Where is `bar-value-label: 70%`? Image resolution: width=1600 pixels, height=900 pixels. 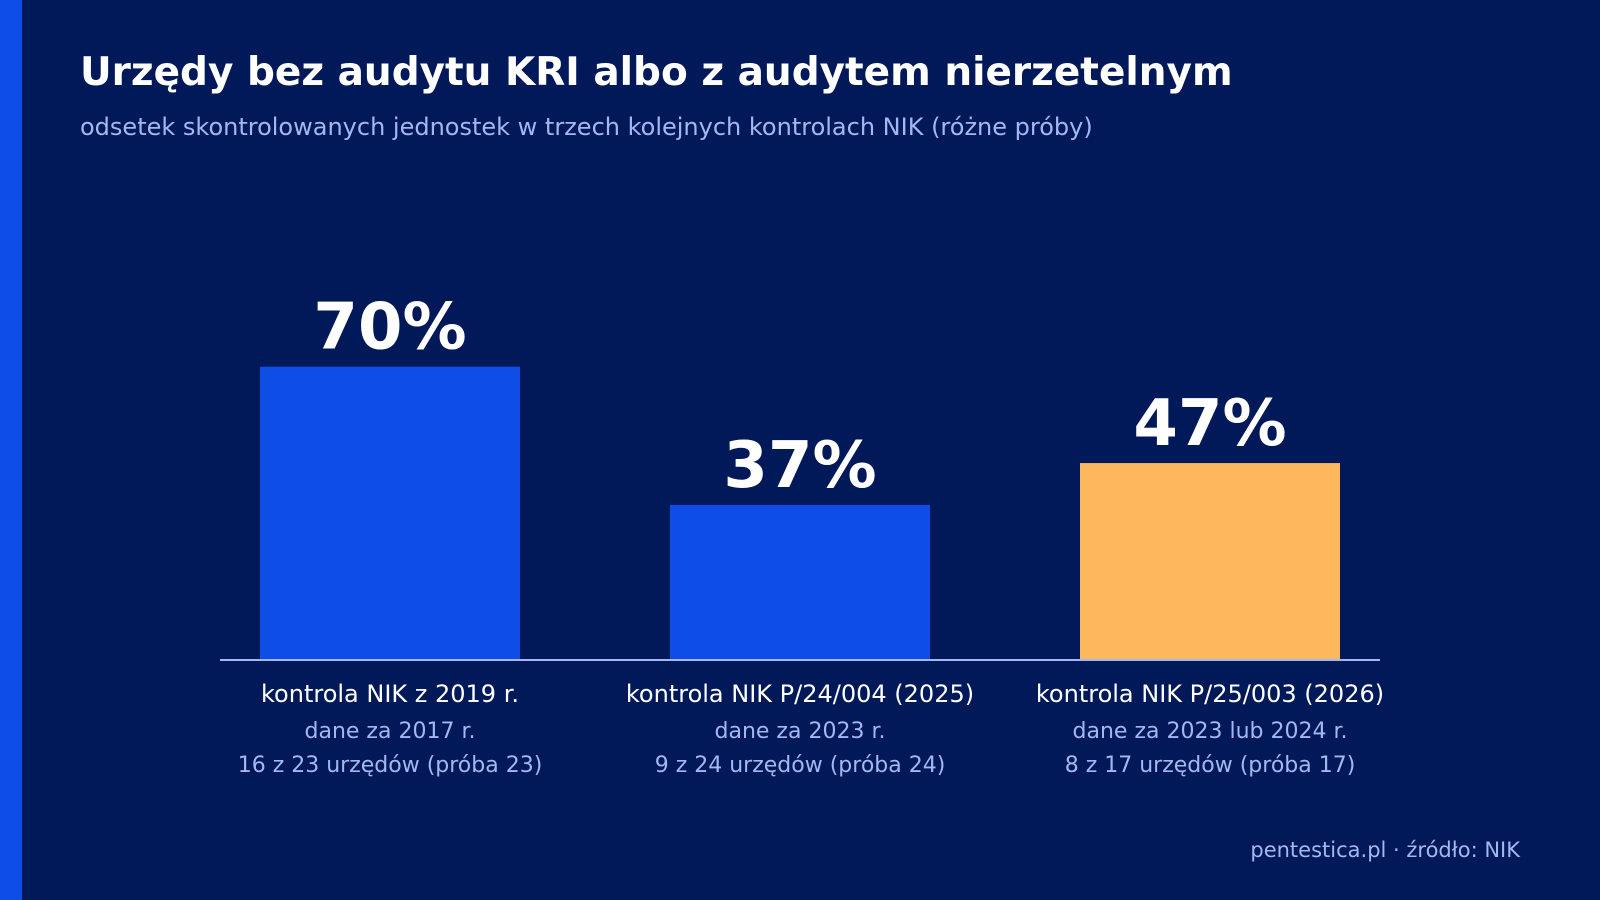
bar-value-label: 70% is located at coordinates (389, 328).